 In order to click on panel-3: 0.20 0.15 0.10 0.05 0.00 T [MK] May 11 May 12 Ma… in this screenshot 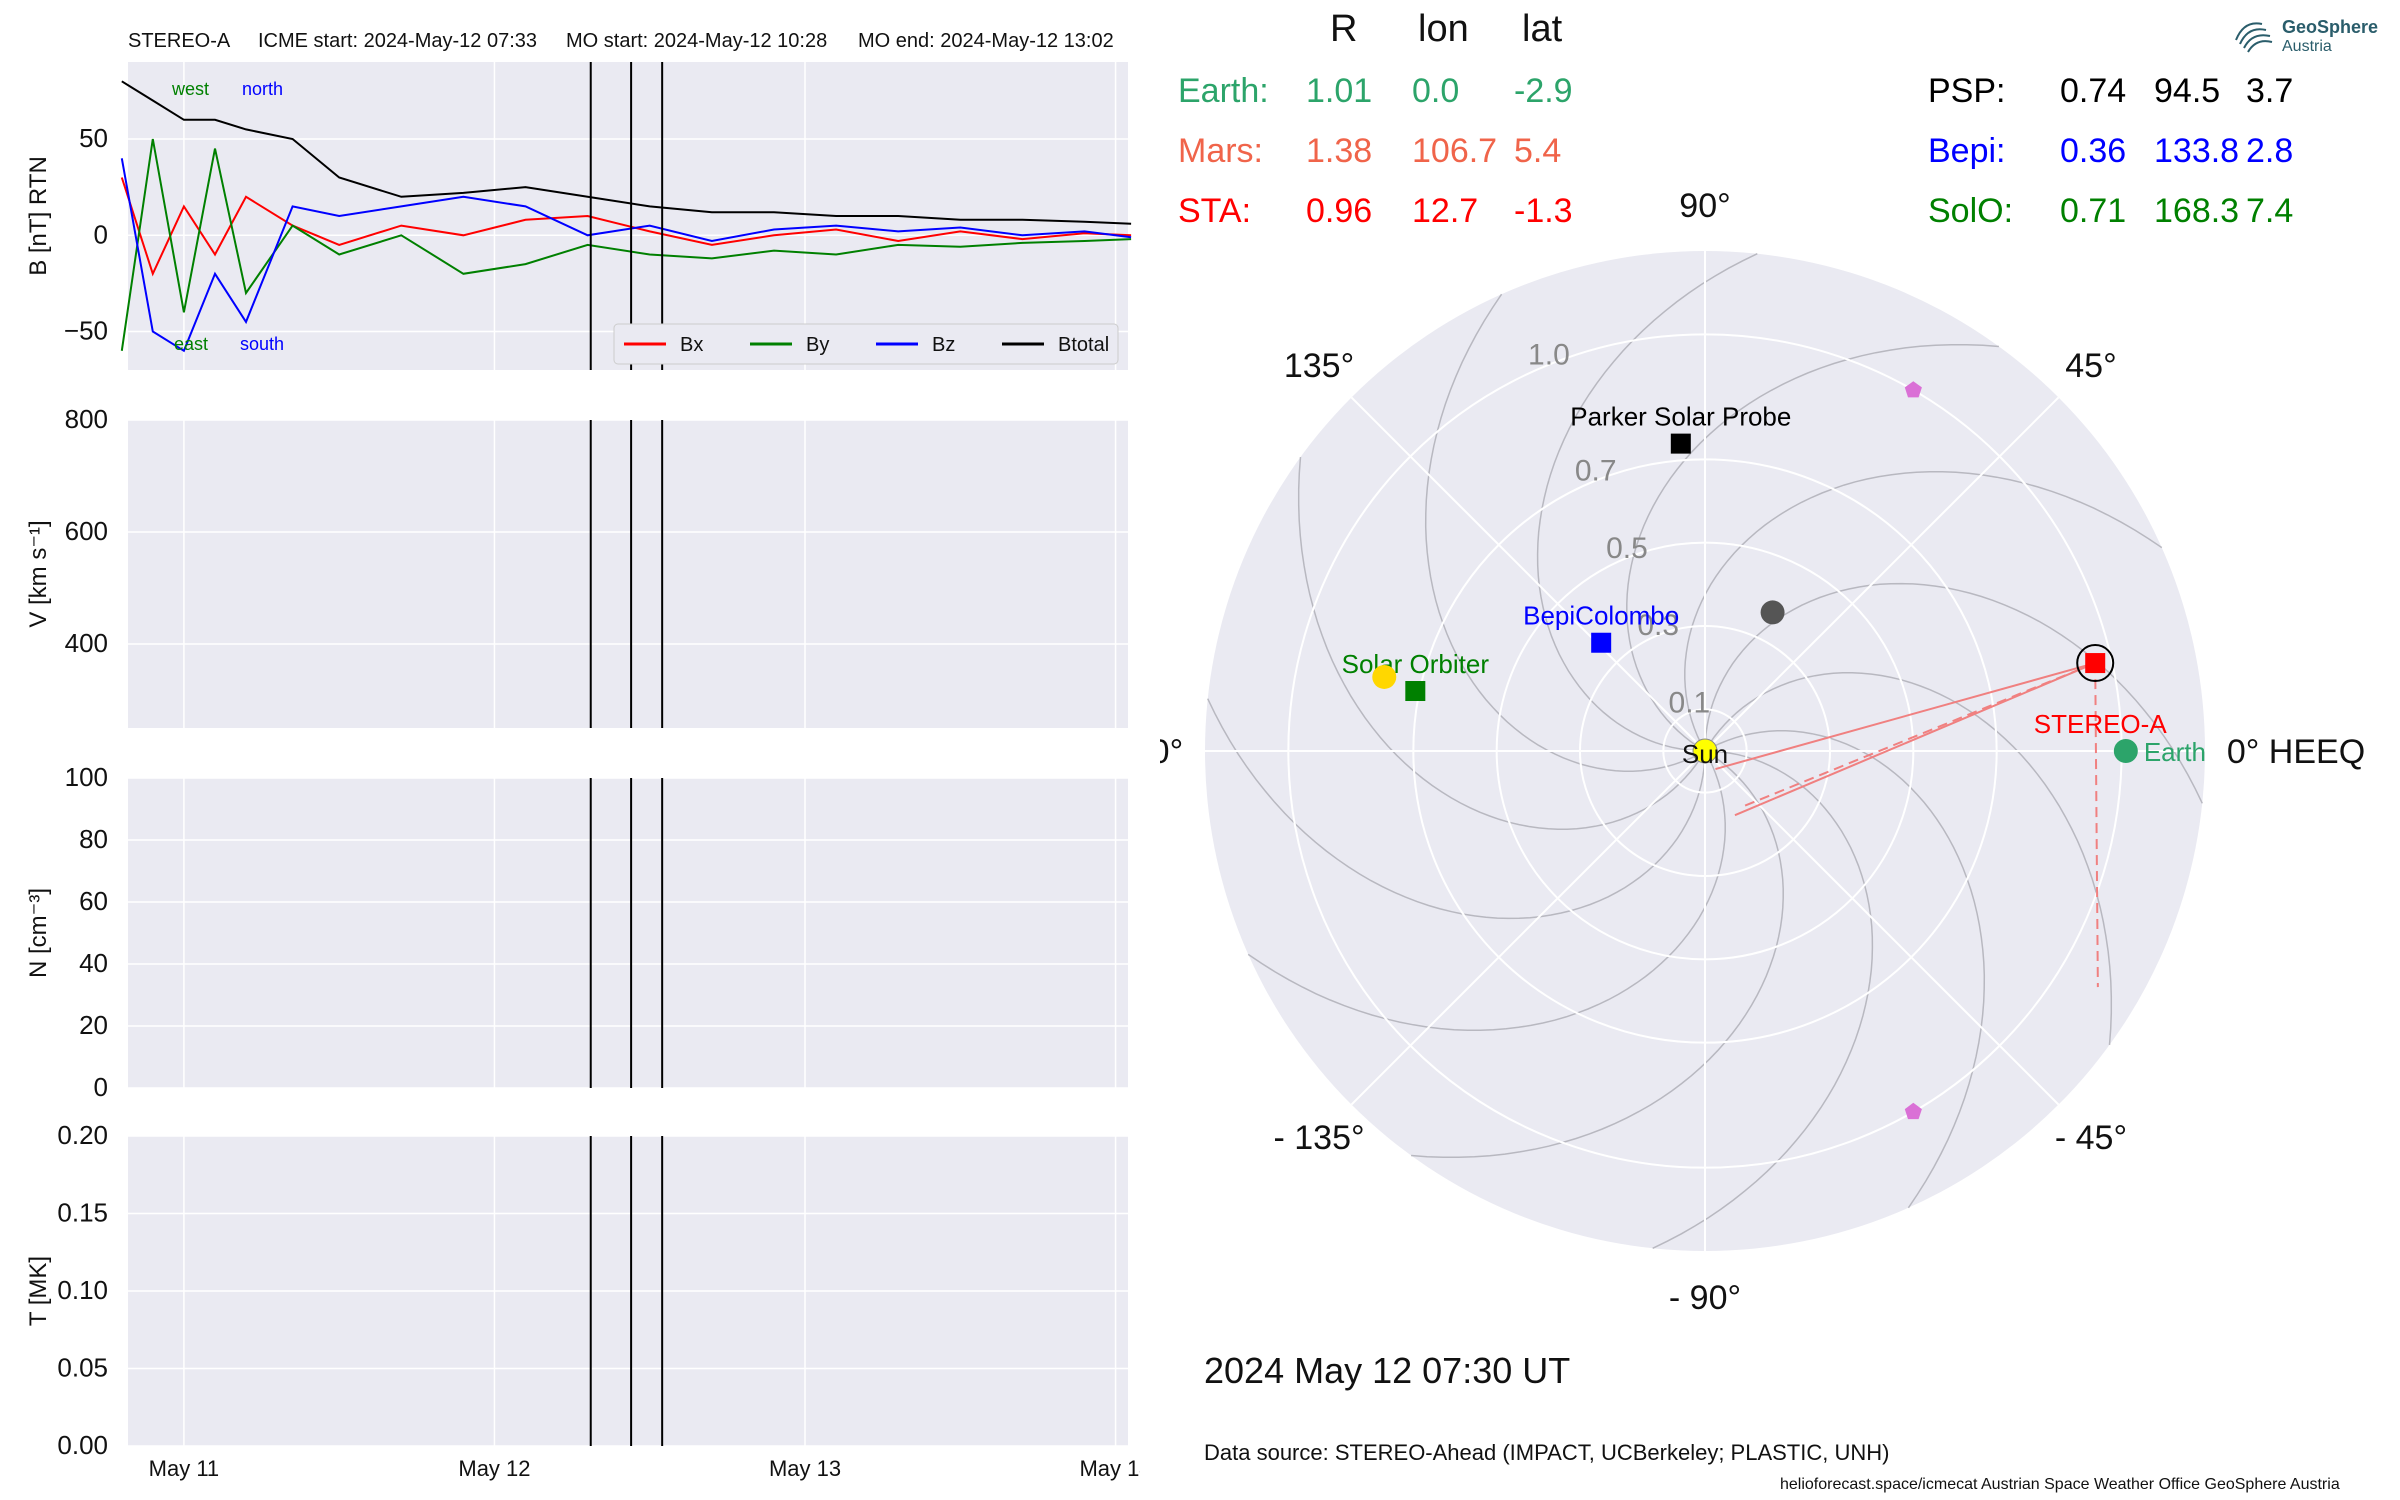, I will do `click(582, 1300)`.